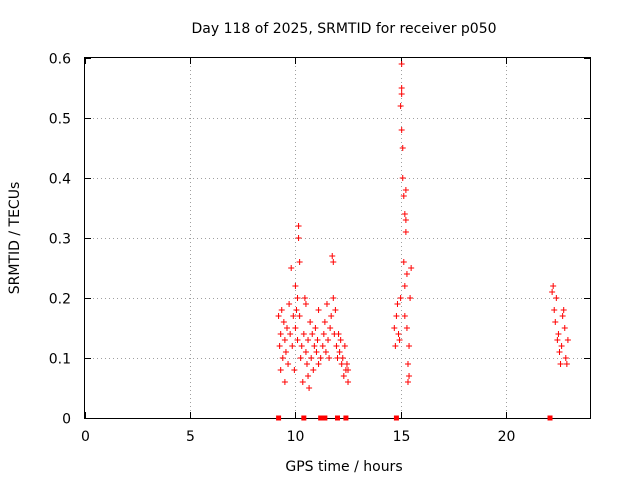 This screenshot has height=480, width=640. What do you see at coordinates (60, 360) in the screenshot?
I see `y-tick-label: 0.1` at bounding box center [60, 360].